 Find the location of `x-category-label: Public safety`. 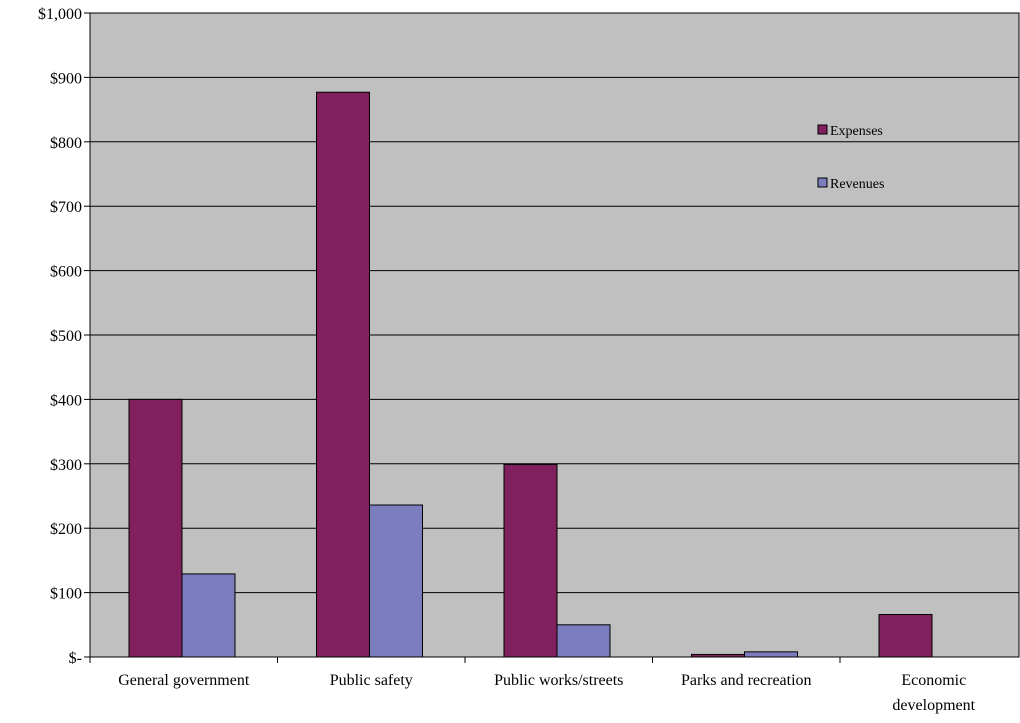

x-category-label: Public safety is located at coordinates (371, 680).